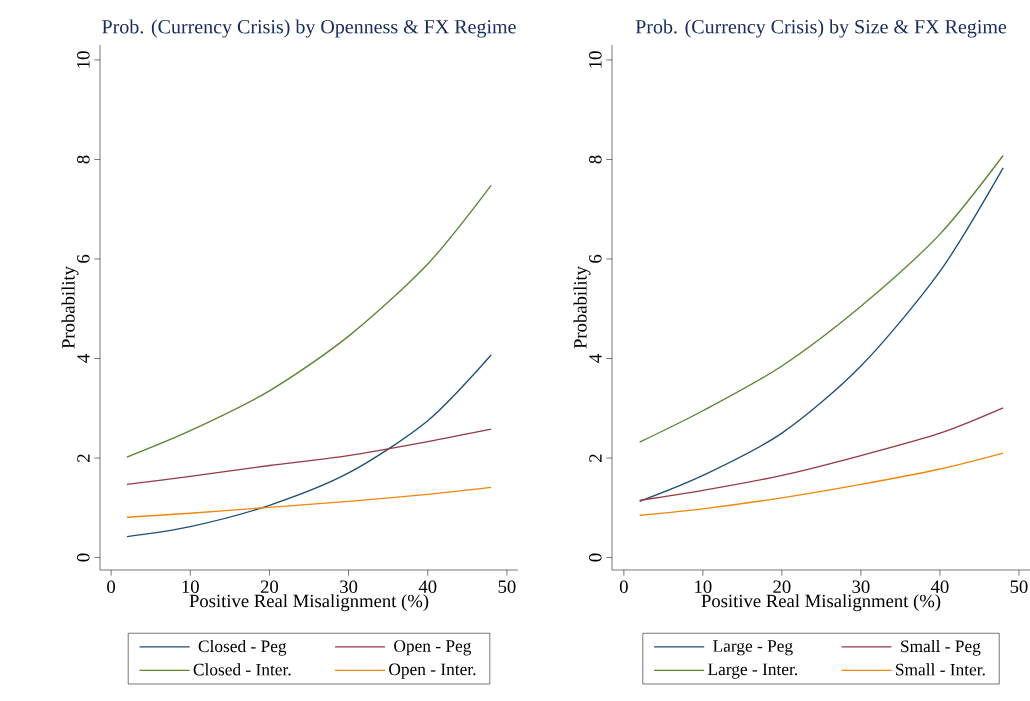  What do you see at coordinates (242, 669) in the screenshot?
I see `legend-label: Closed - Inter.` at bounding box center [242, 669].